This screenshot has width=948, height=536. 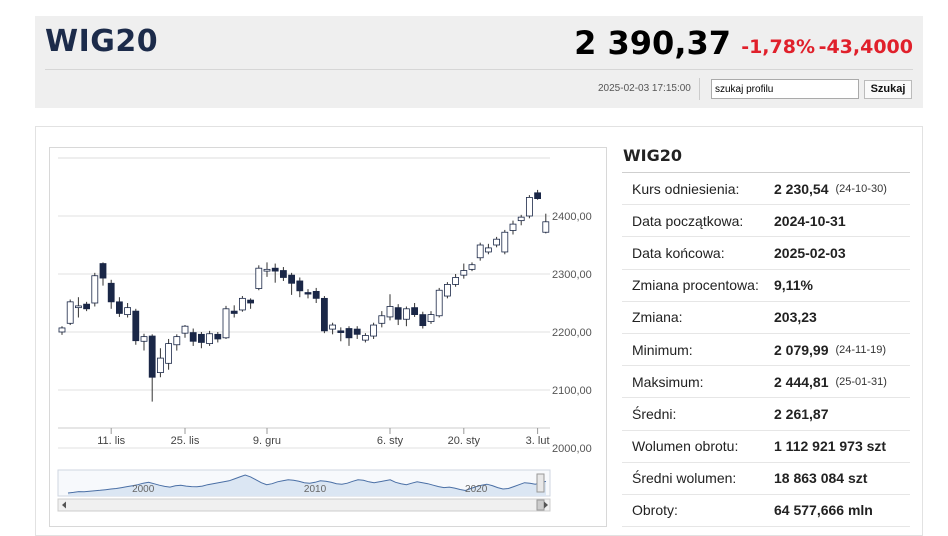 What do you see at coordinates (785, 89) in the screenshot?
I see `search-input` at bounding box center [785, 89].